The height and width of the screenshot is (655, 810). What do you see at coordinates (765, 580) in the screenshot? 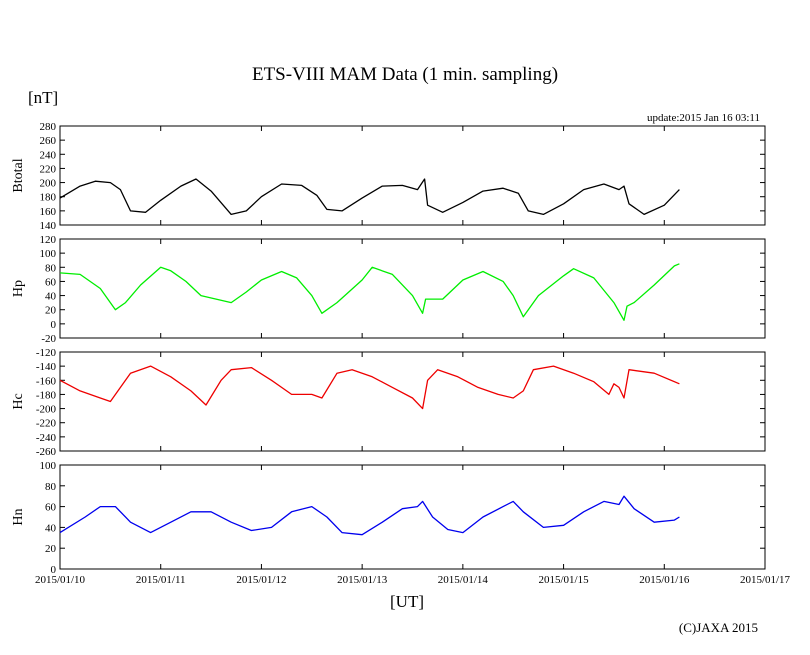
I see `x-tick-label: 2015/01/17` at bounding box center [765, 580].